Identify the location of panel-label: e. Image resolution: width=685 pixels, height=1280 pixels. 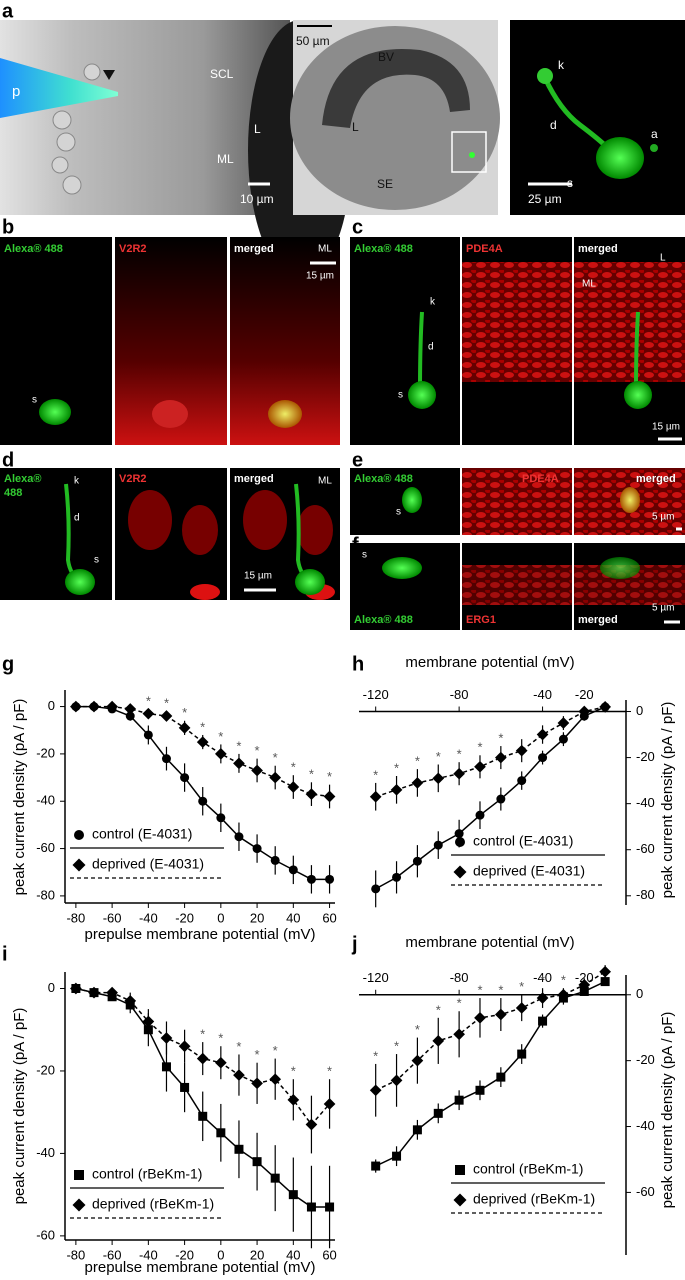
(357, 460).